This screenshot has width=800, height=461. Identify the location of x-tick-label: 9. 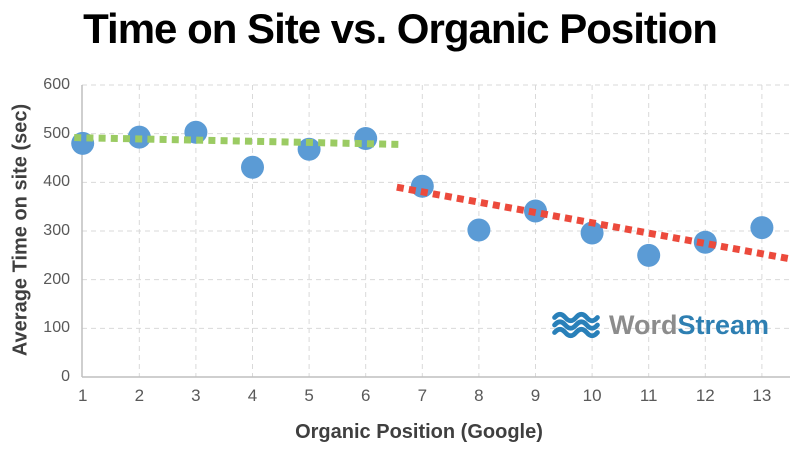
(535, 395).